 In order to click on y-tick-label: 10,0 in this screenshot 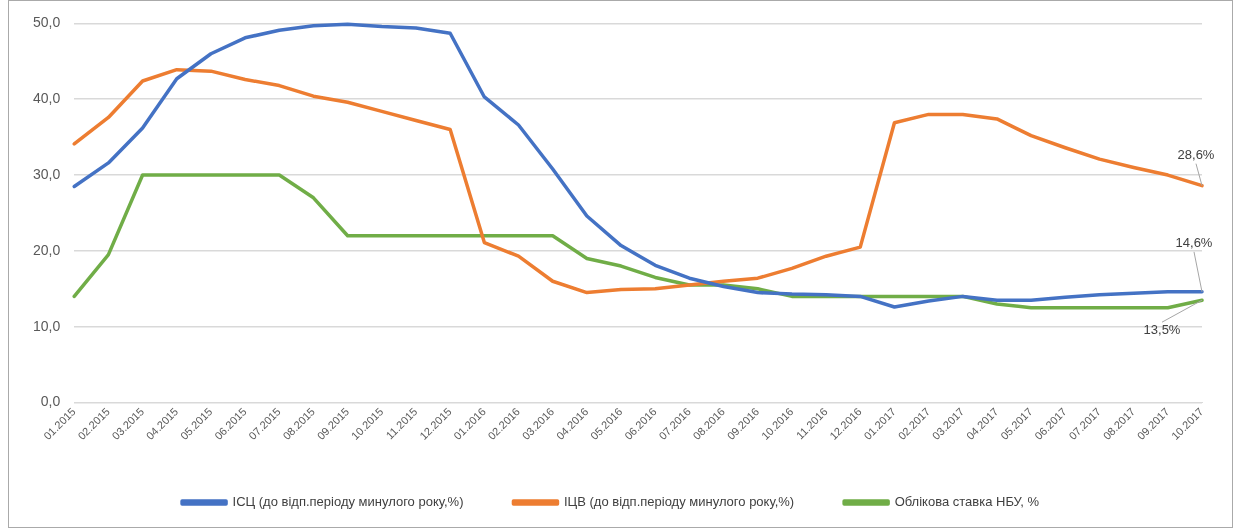, I will do `click(47, 325)`.